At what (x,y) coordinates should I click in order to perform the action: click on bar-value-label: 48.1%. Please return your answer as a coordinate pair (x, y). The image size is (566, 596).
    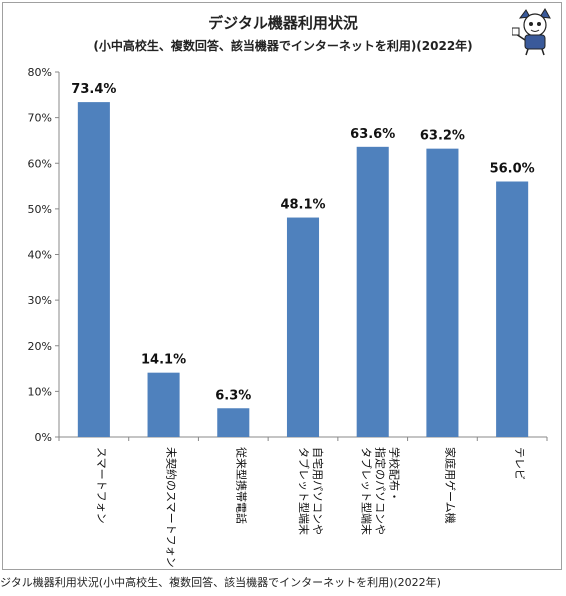
    Looking at the image, I should click on (302, 205).